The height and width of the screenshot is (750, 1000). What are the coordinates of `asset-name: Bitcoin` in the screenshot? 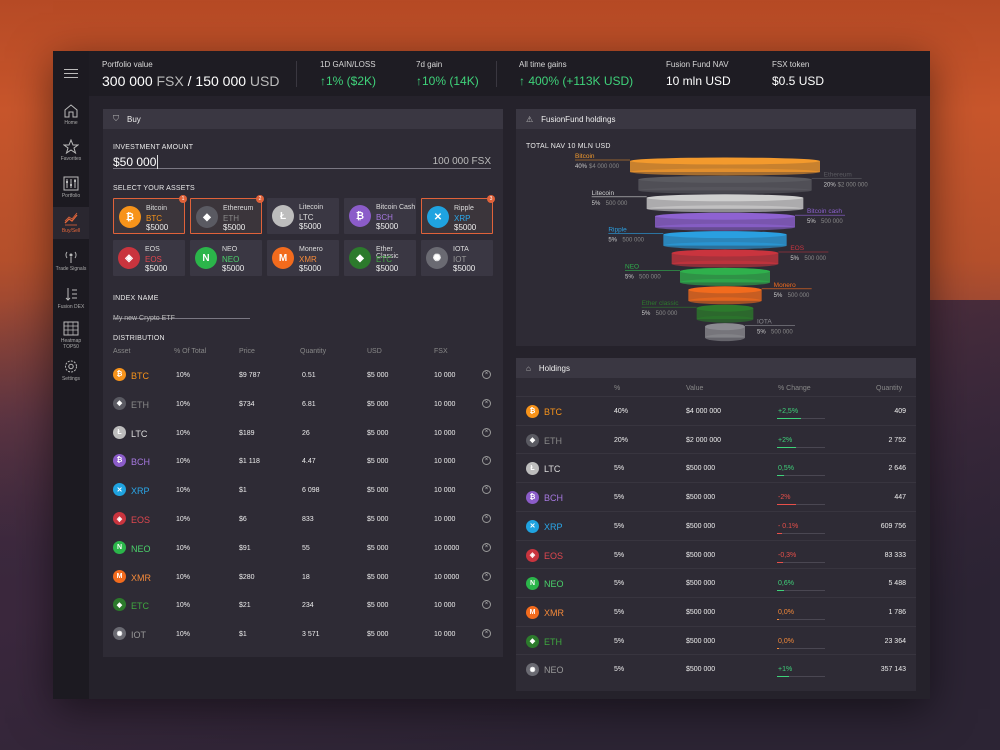 It's located at (157, 208).